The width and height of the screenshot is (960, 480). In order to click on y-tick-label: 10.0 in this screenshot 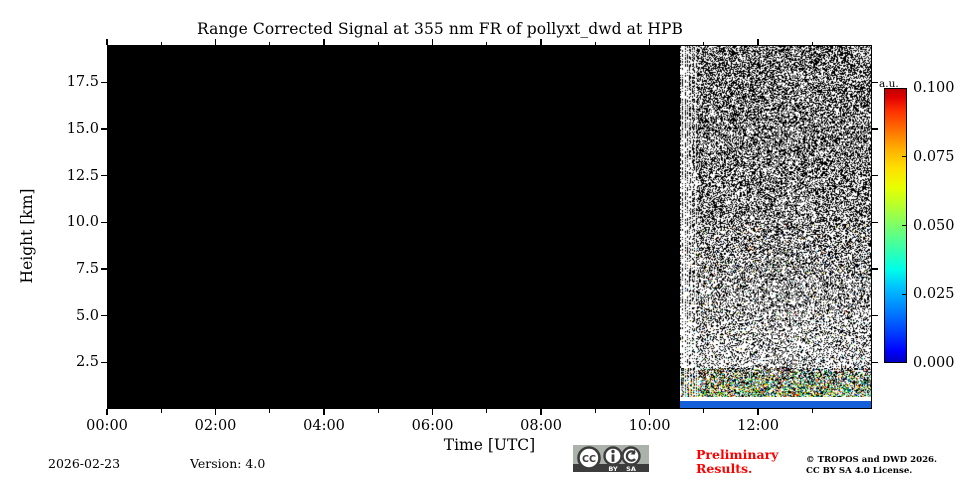, I will do `click(82, 222)`.